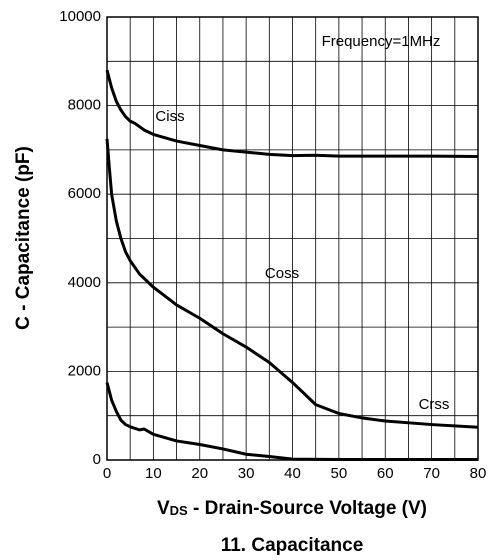 This screenshot has width=490, height=560. Describe the element at coordinates (179, 510) in the screenshot. I see `x-label-sub: DS` at that location.